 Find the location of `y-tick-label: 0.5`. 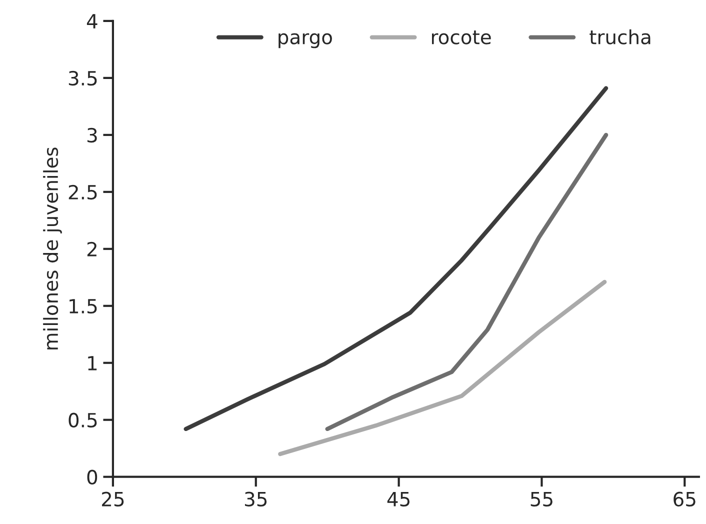

y-tick-label: 0.5 is located at coordinates (82, 420).